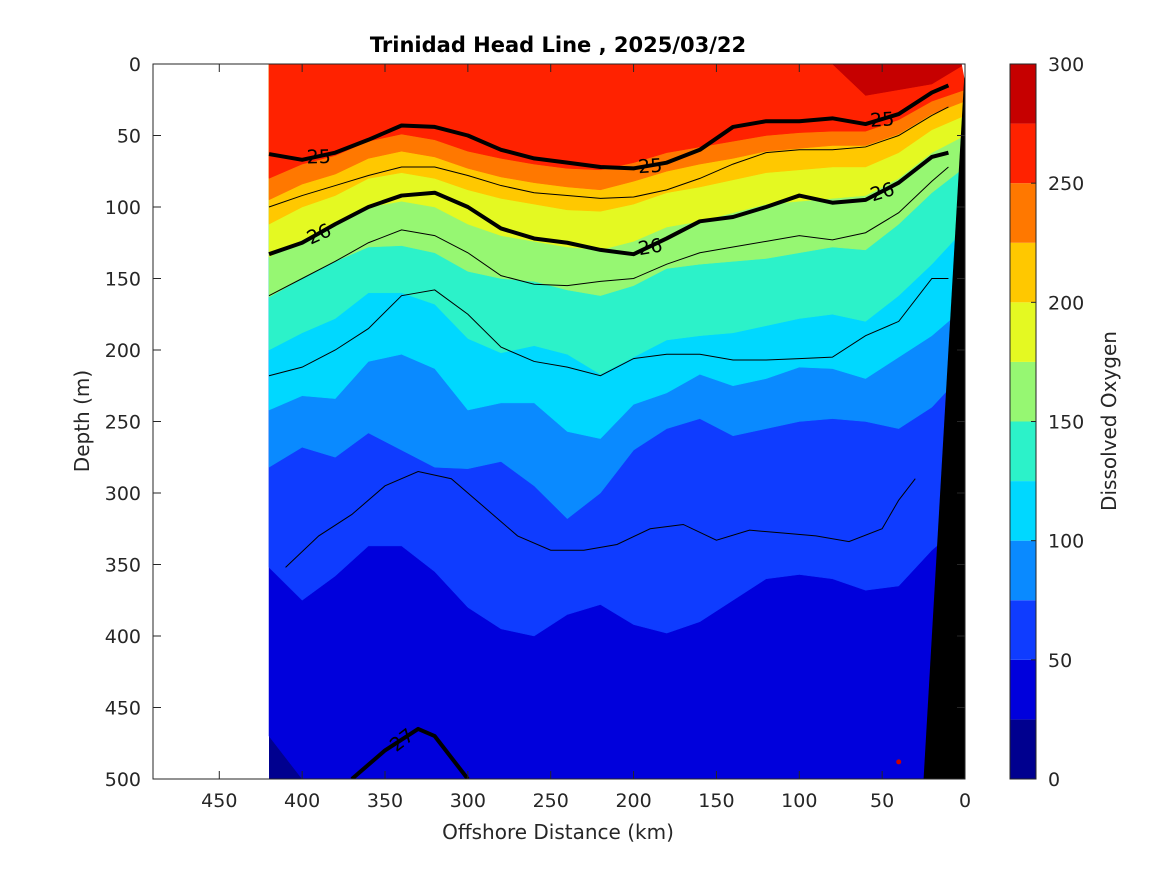 This screenshot has width=1167, height=875. What do you see at coordinates (123, 280) in the screenshot?
I see `y-tick-label-150: 150` at bounding box center [123, 280].